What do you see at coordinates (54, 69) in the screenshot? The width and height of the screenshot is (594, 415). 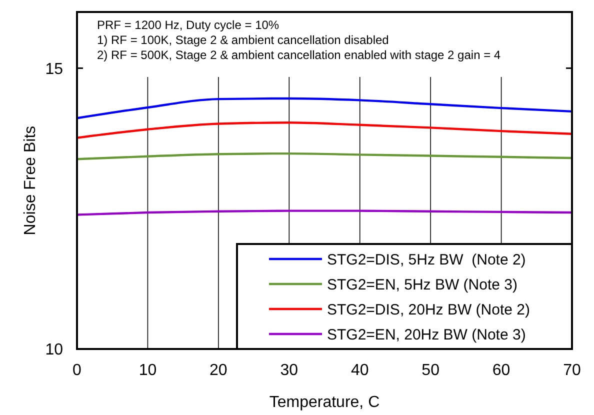 I see `y-tick-label: 15` at bounding box center [54, 69].